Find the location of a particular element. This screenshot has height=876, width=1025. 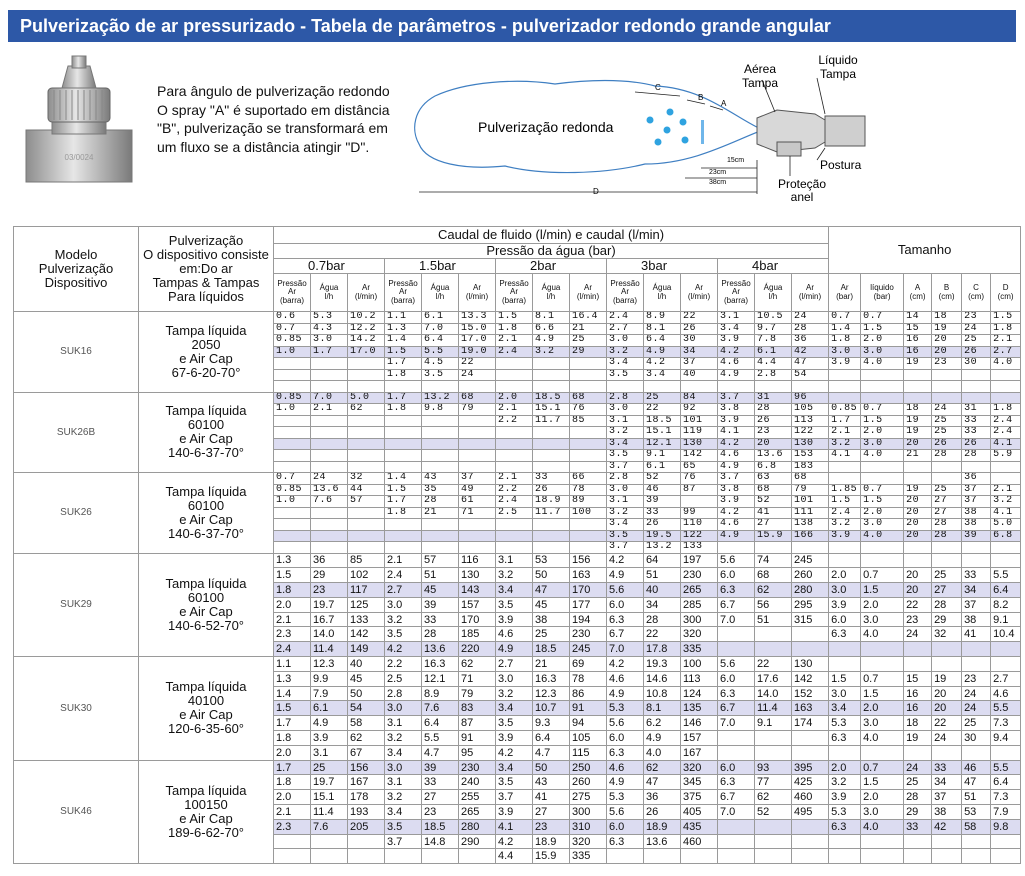

cell: 2.8 is located at coordinates (403, 693).